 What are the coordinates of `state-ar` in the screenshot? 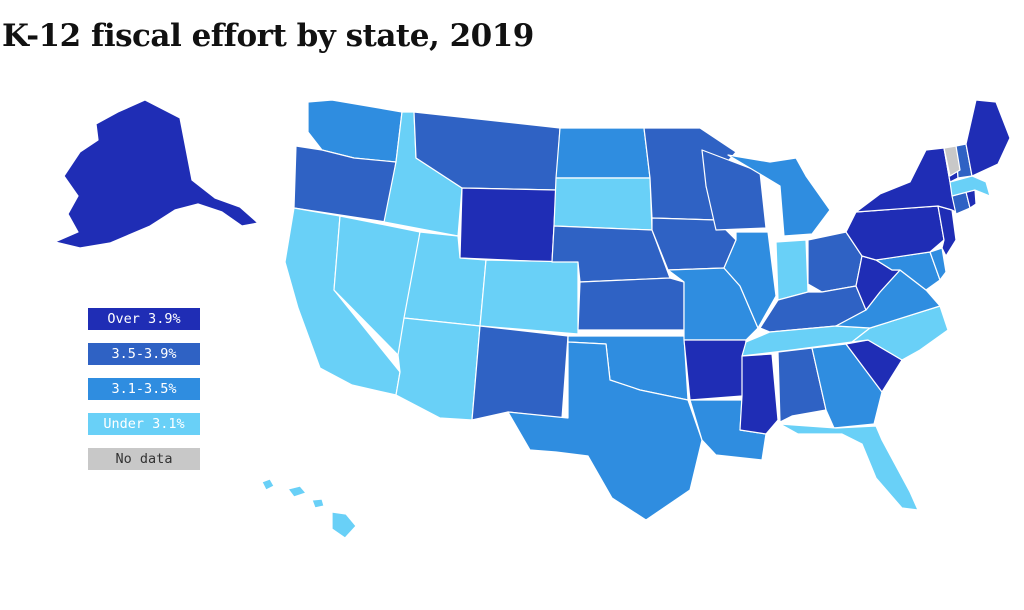 It's located at (715, 370).